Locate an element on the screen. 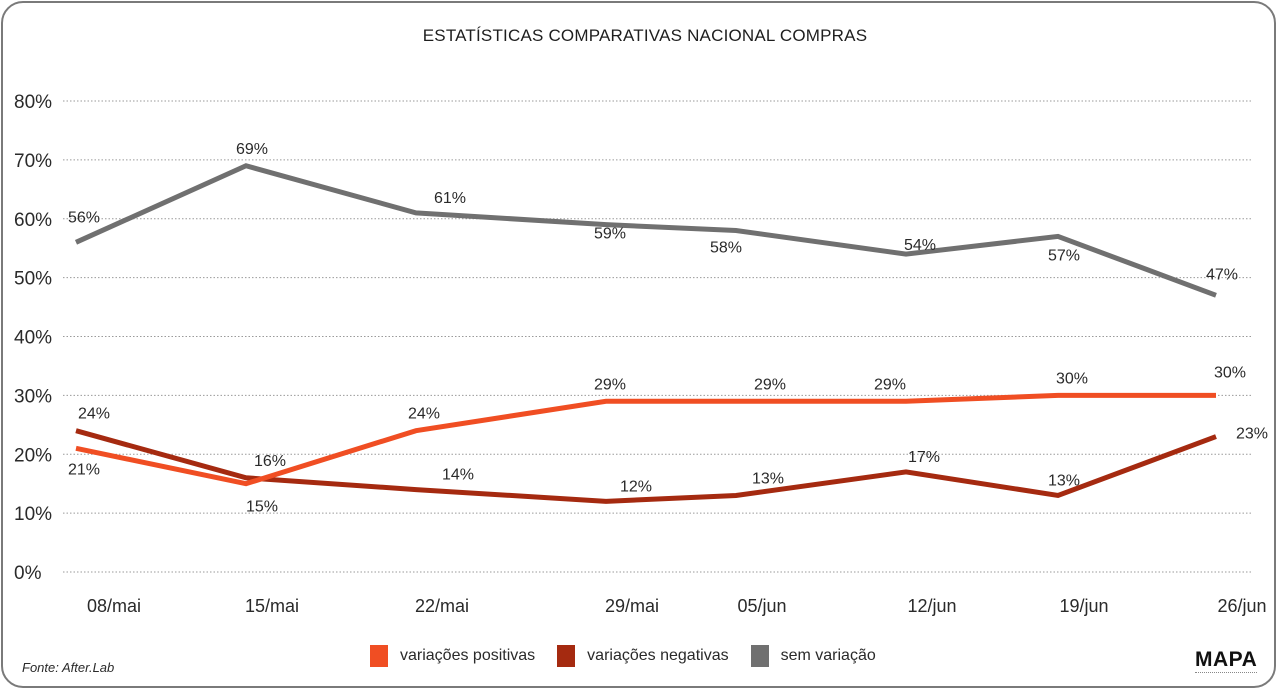  data-label: 23% is located at coordinates (1252, 434).